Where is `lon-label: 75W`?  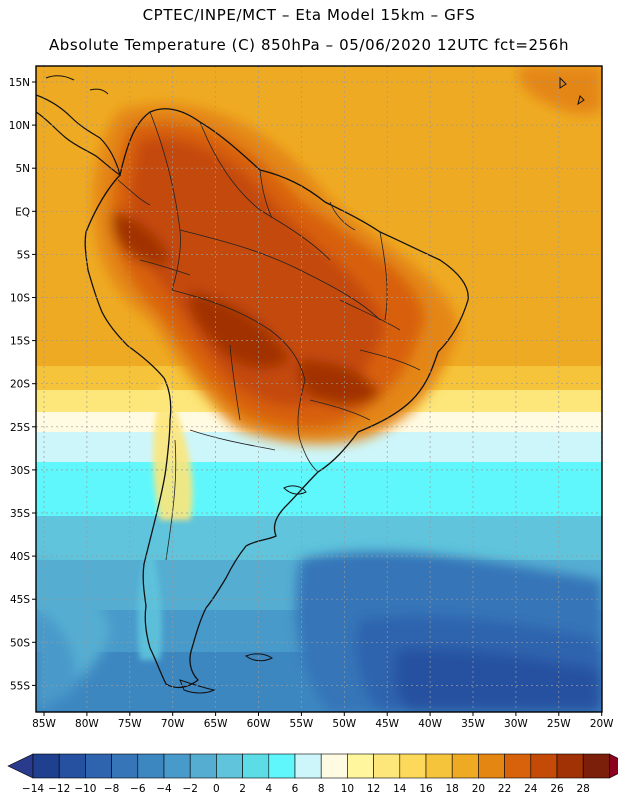 lon-label: 75W is located at coordinates (130, 724).